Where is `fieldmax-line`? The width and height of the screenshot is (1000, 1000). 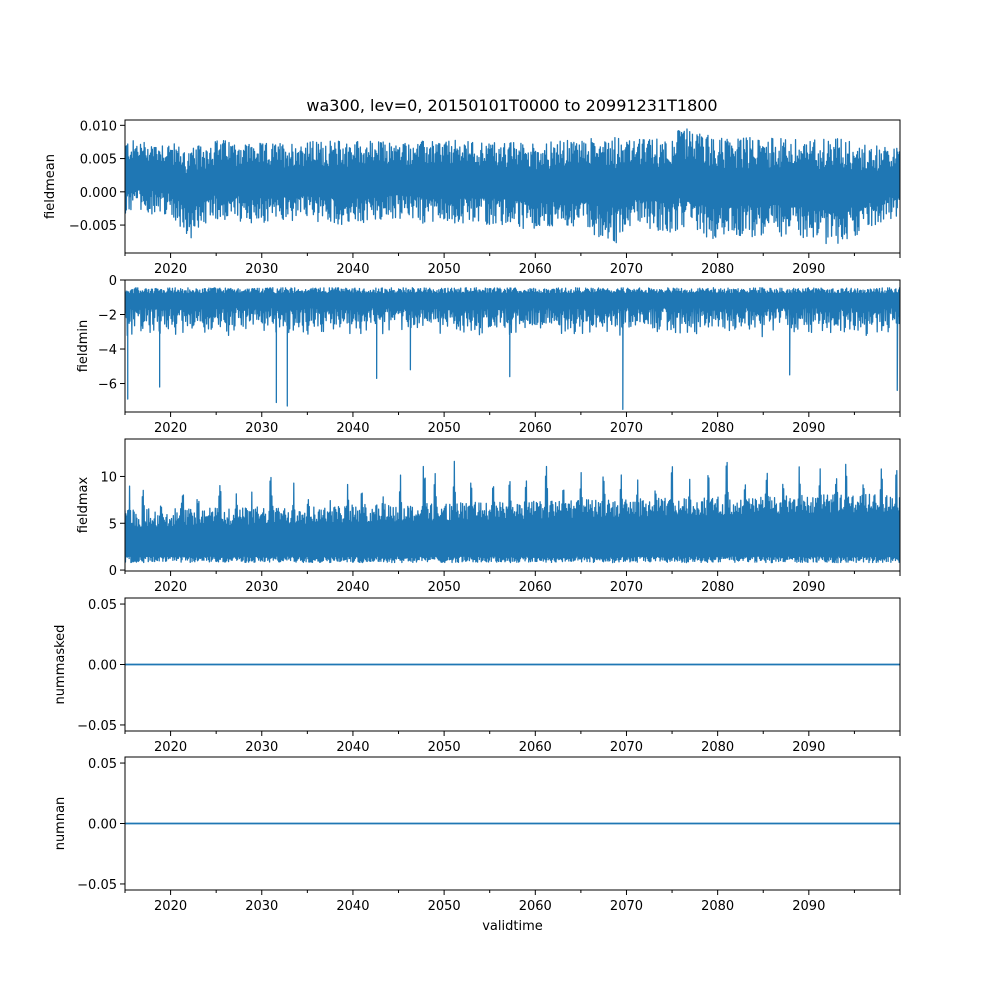 fieldmax-line is located at coordinates (512, 512).